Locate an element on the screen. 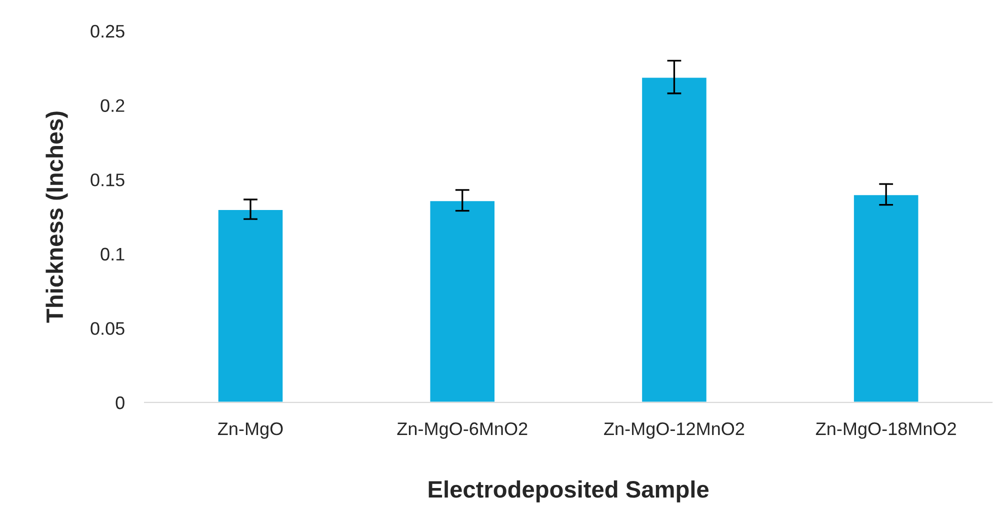 The width and height of the screenshot is (997, 516). y-axis-title: Thickness (Inches) is located at coordinates (57, 217).